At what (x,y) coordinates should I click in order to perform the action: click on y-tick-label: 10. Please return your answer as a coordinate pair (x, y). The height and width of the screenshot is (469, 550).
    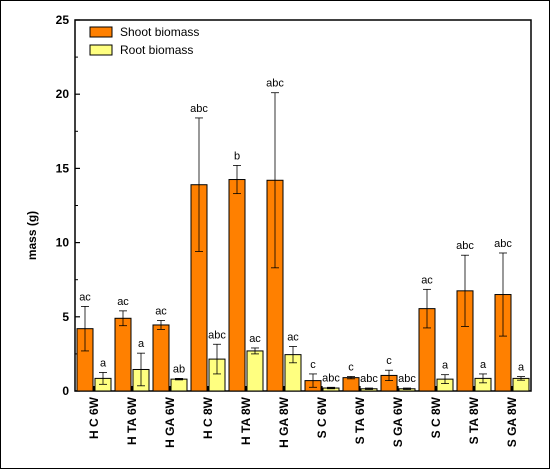
    Looking at the image, I should click on (63, 243).